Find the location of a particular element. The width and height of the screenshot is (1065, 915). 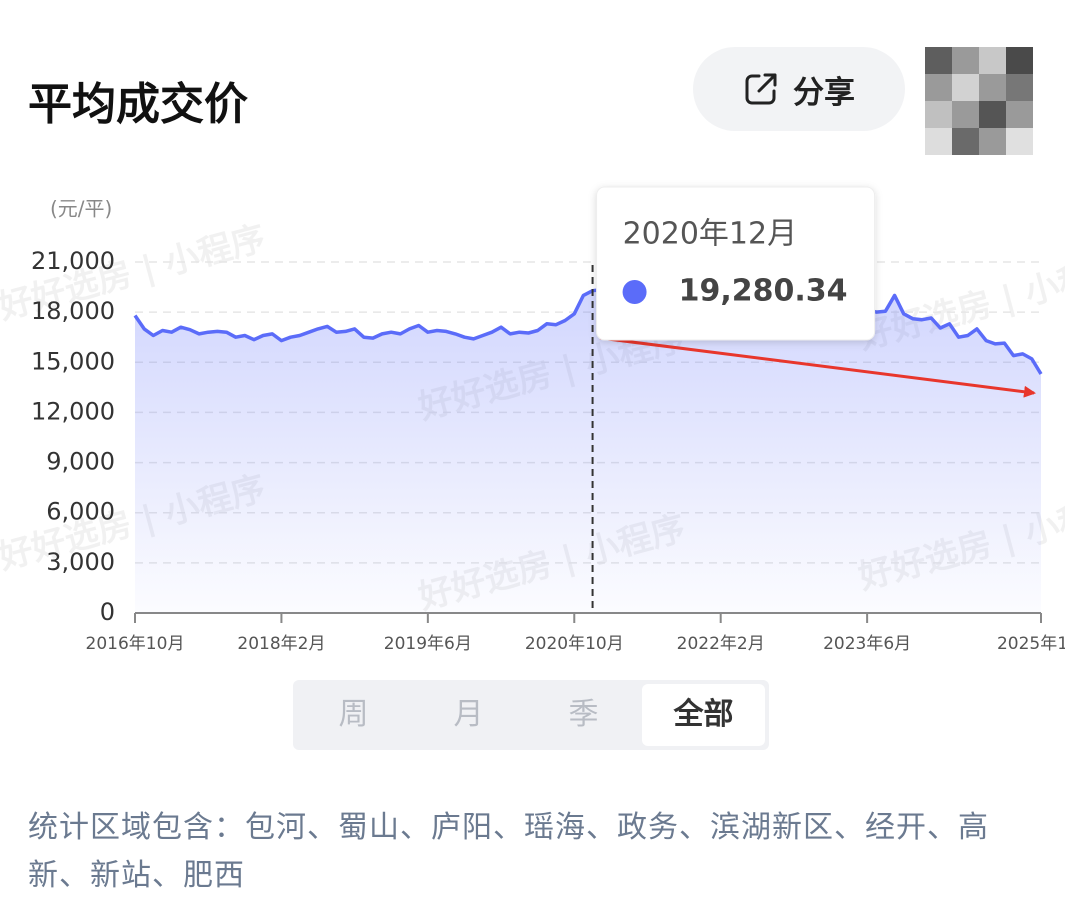

page-title: 平均成交价 is located at coordinates (138, 104).